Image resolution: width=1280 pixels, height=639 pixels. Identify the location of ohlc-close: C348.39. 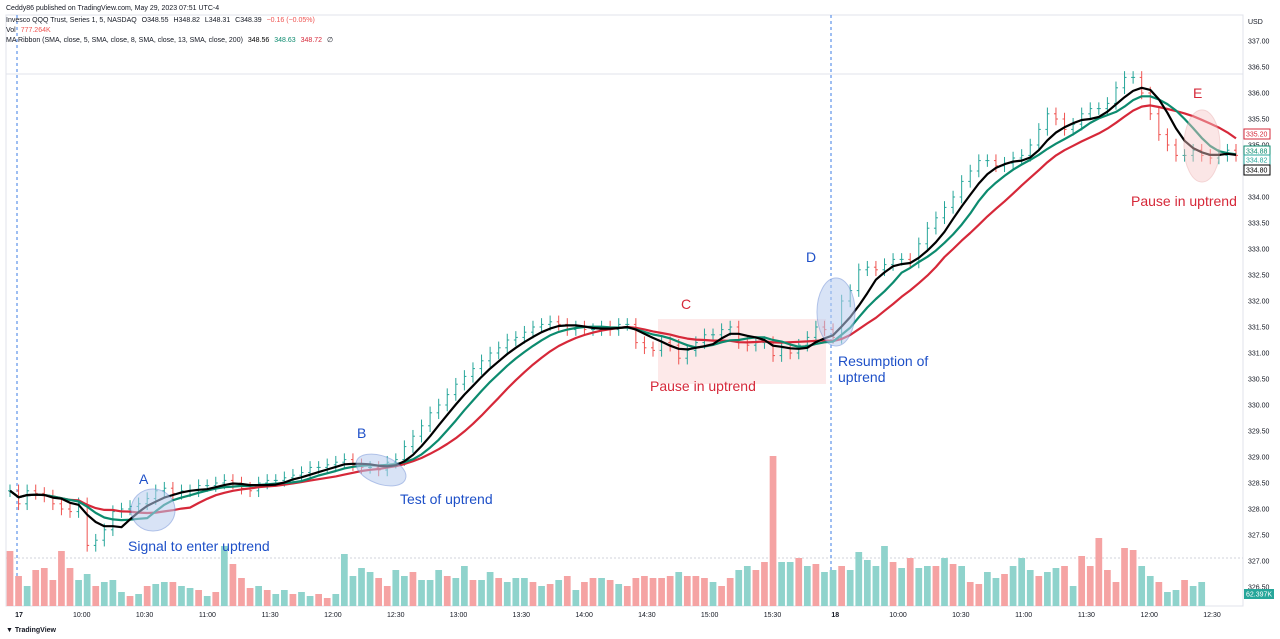
(248, 20).